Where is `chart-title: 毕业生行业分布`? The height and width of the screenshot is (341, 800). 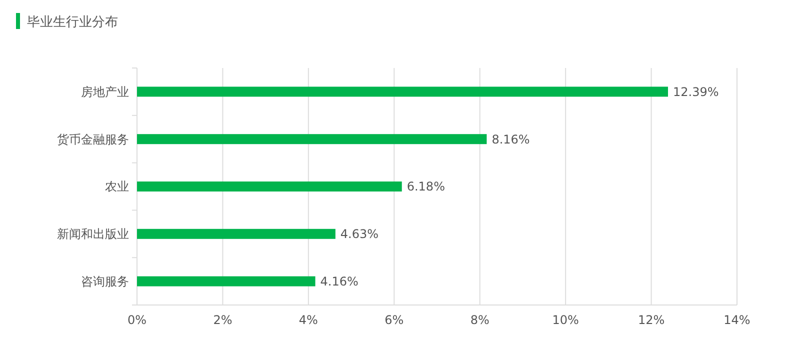 chart-title: 毕业生行业分布 is located at coordinates (72, 22).